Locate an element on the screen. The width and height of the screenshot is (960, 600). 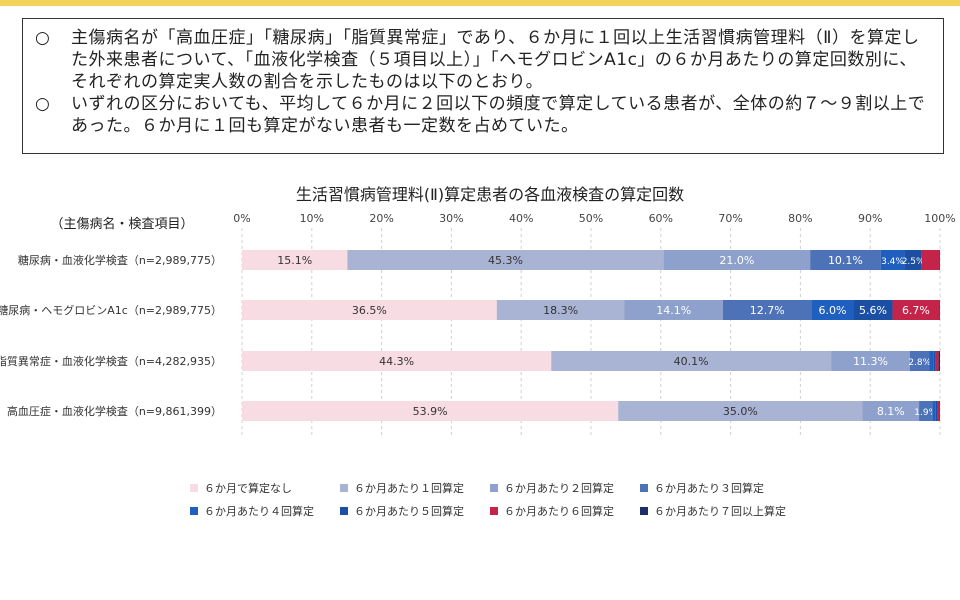
data-label: 21.0% is located at coordinates (736, 260).